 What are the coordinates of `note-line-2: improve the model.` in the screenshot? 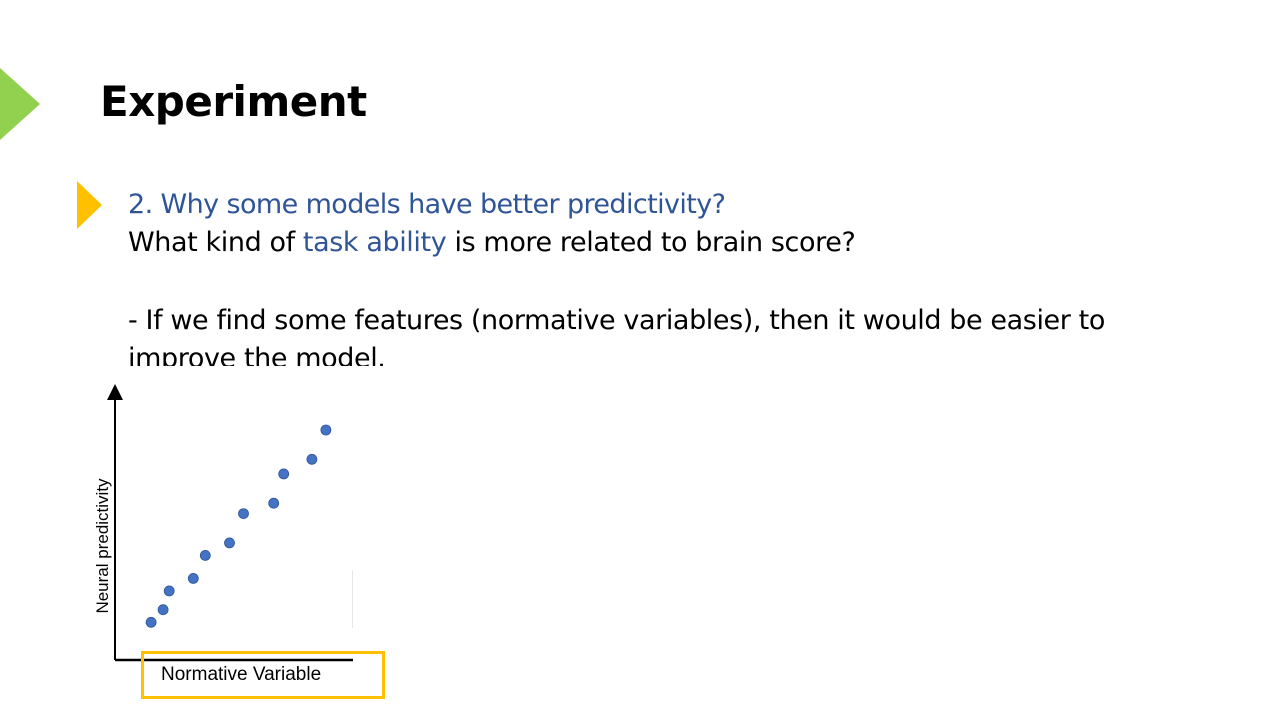 It's located at (257, 354).